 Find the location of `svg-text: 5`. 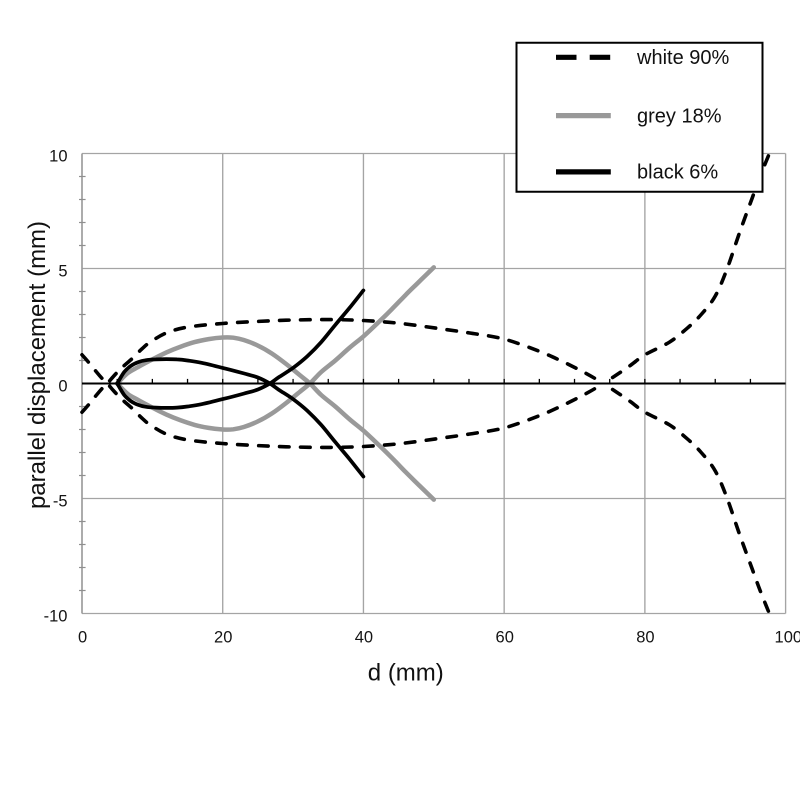

svg-text: 5 is located at coordinates (62, 271).